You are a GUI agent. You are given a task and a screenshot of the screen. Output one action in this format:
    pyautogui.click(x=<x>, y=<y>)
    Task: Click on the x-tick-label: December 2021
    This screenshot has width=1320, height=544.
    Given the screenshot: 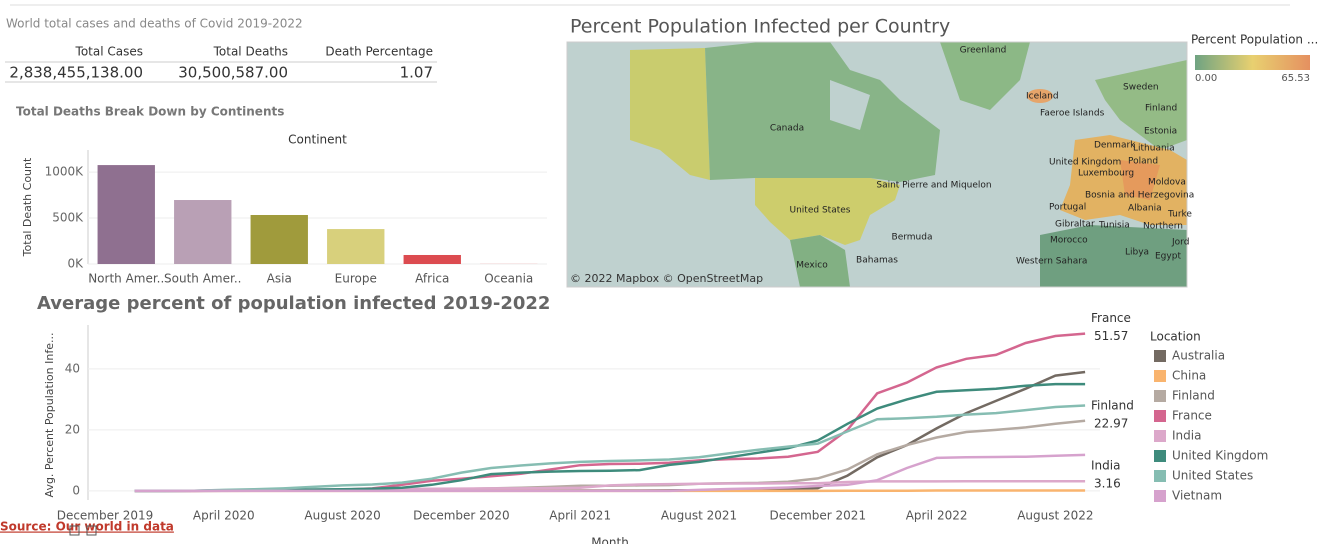 What is the action you would take?
    pyautogui.click(x=818, y=516)
    